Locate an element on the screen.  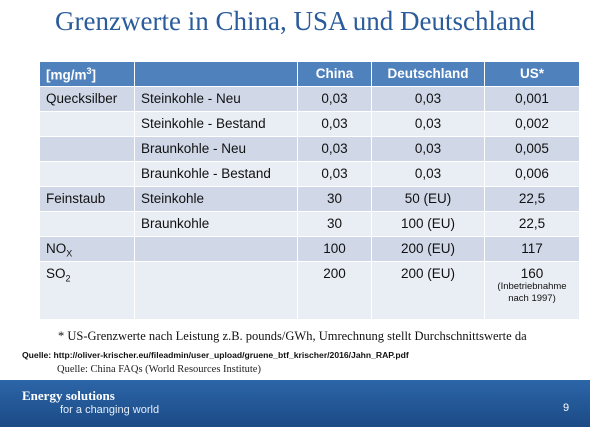
header-cell: [mg/m3] is located at coordinates (87, 74).